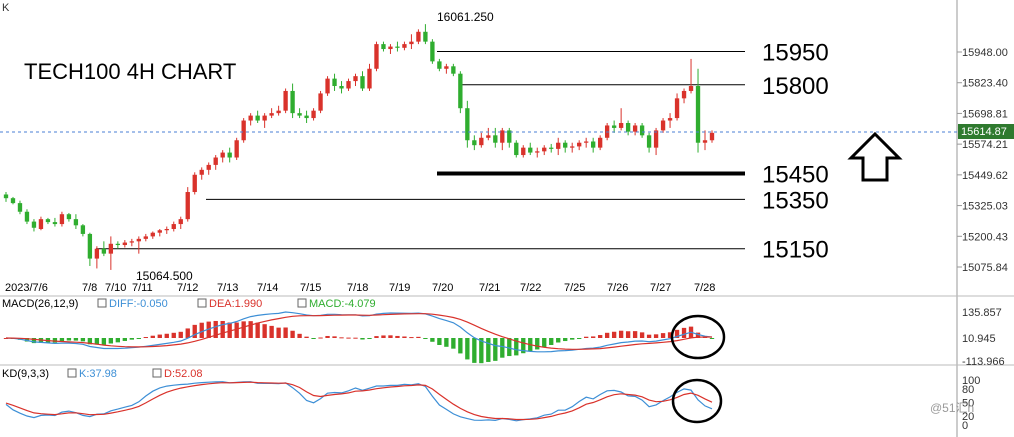 The width and height of the screenshot is (1014, 437). I want to click on price-tick-label: 15200.43, so click(985, 237).